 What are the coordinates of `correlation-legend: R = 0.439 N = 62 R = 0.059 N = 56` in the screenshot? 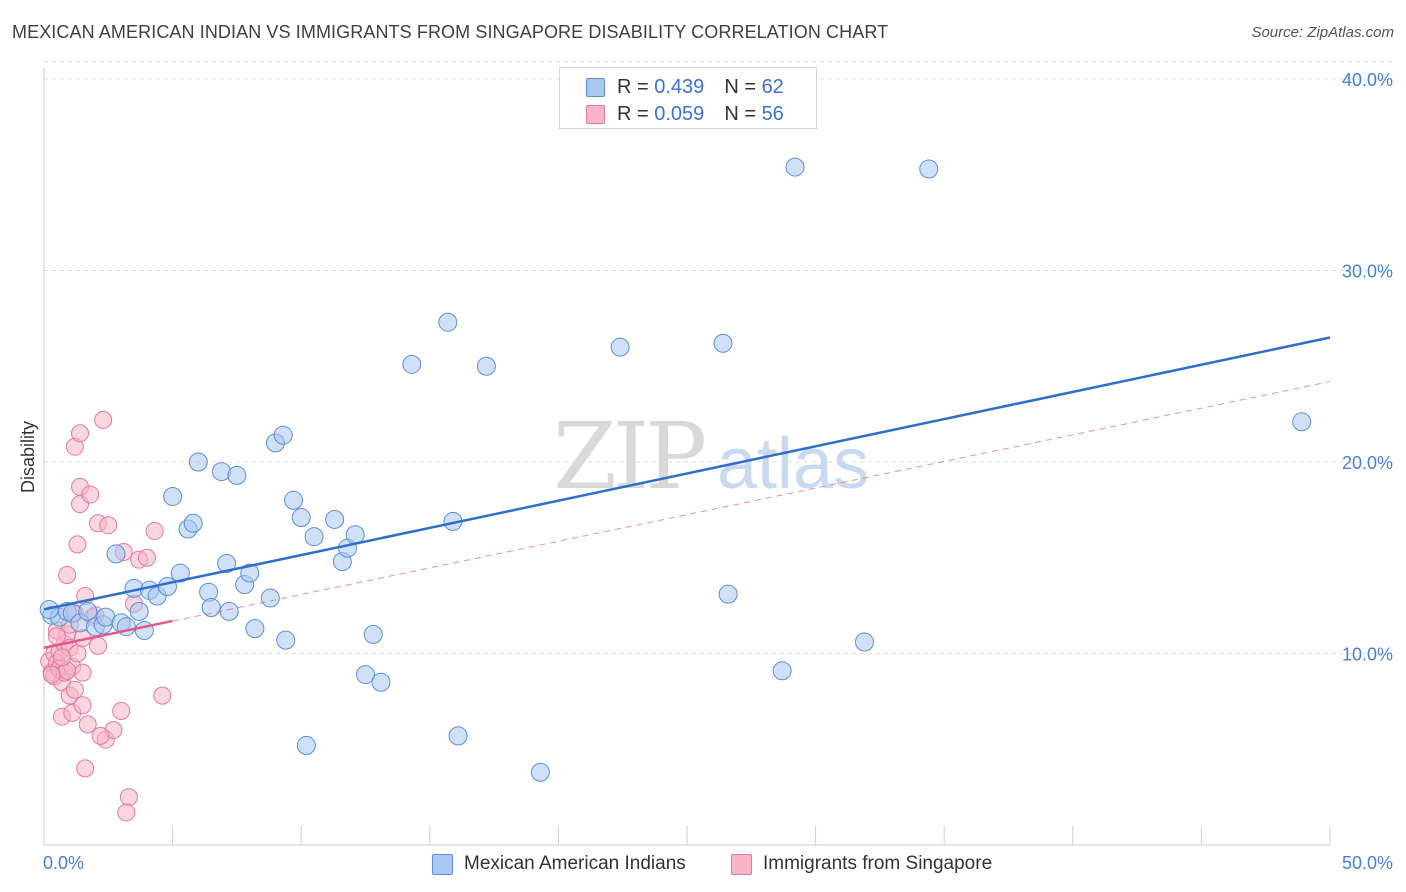 It's located at (688, 98).